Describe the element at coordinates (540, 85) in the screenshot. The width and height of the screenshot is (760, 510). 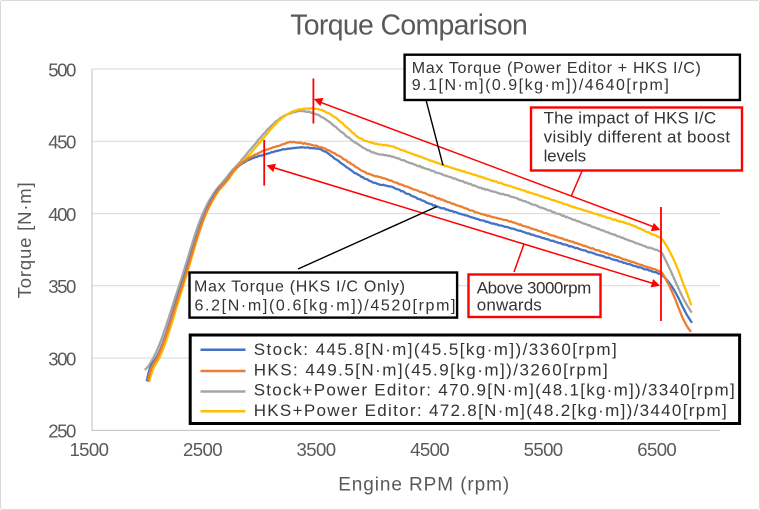
I see `svg-text: 9.1[N·m](0.9[kg·m])/4640[rpm]` at that location.